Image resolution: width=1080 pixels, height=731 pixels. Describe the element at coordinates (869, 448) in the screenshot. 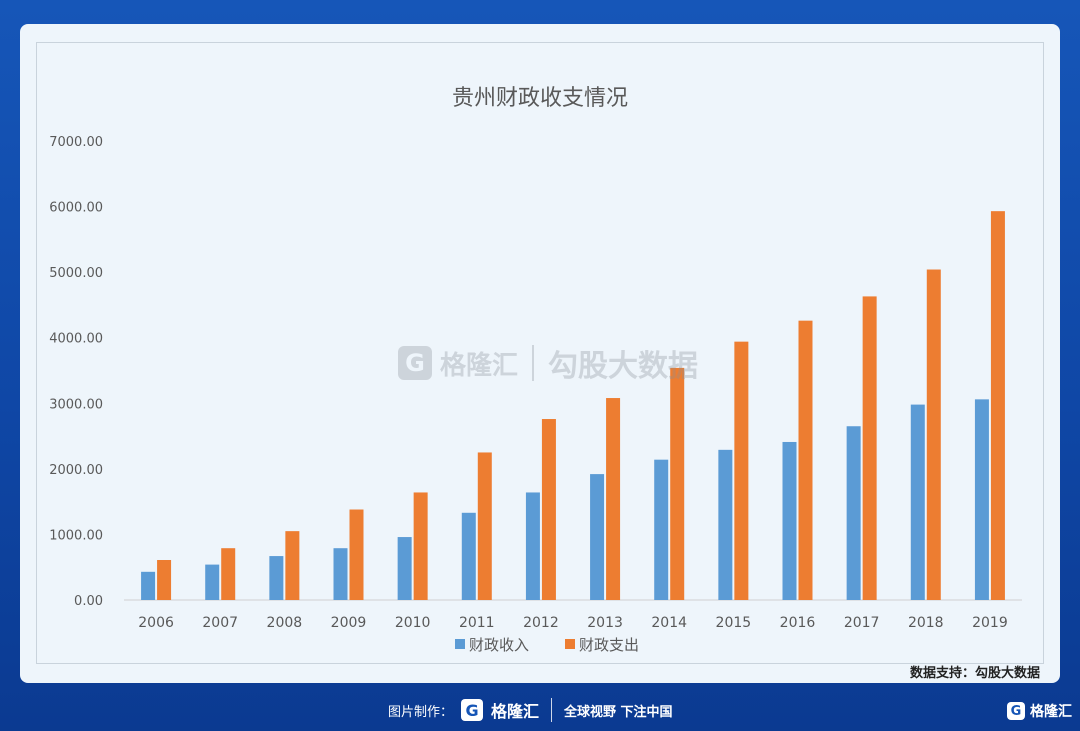

I see `expenditure-bar-2017` at that location.